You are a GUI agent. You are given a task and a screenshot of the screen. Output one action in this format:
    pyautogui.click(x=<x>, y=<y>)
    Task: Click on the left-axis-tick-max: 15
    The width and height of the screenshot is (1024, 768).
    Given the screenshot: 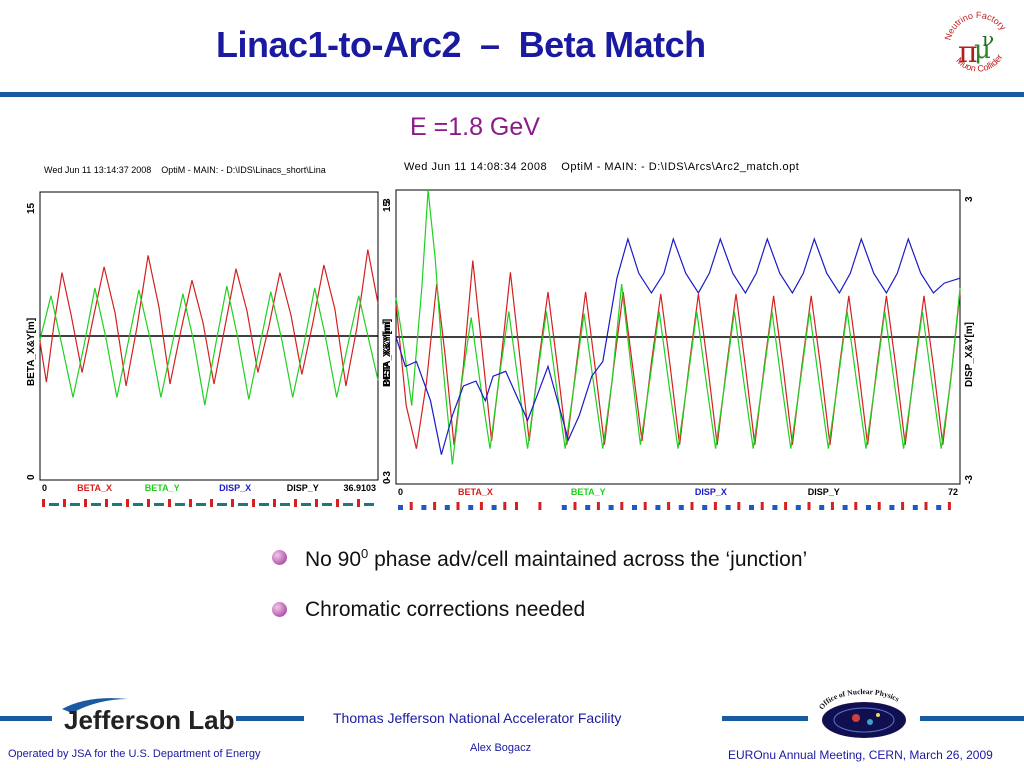 What is the action you would take?
    pyautogui.click(x=31, y=208)
    